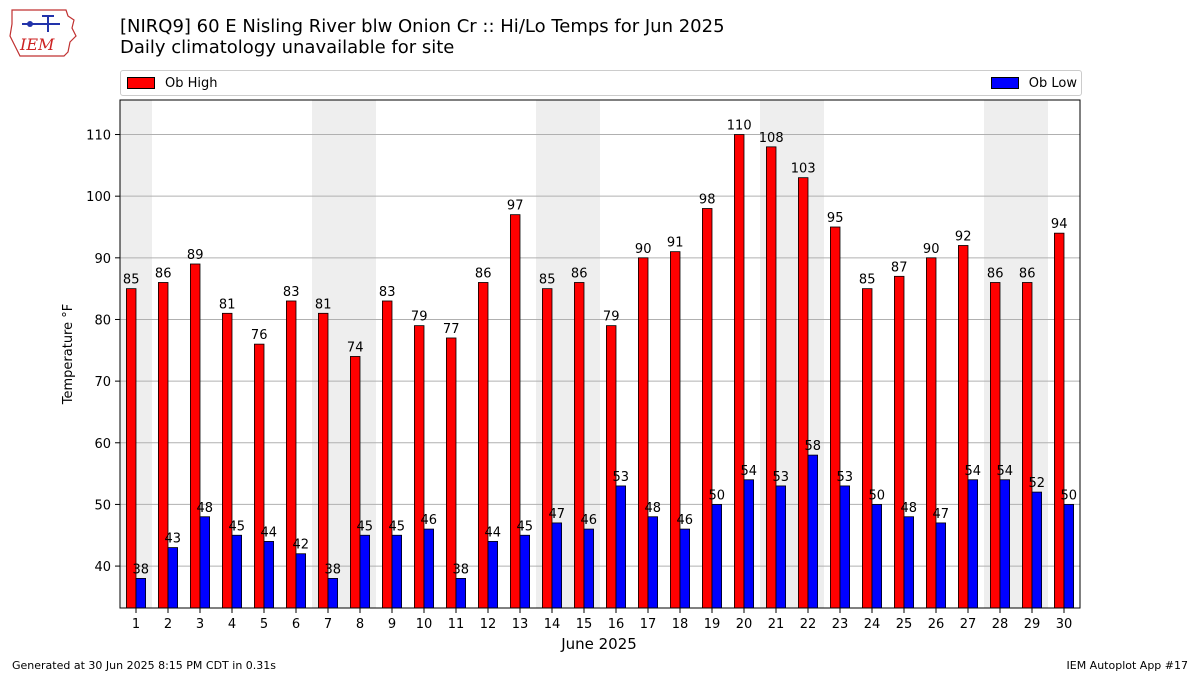  I want to click on bar-label-low-11: 38, so click(461, 569).